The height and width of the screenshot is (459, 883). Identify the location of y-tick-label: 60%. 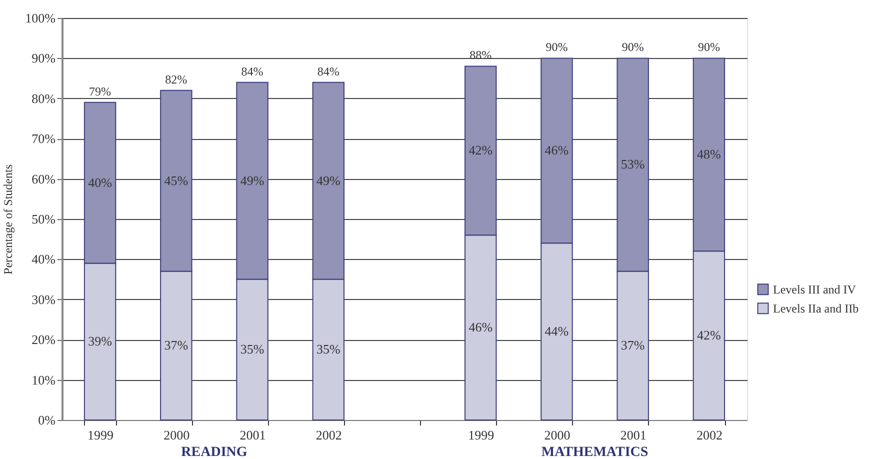
(44, 178).